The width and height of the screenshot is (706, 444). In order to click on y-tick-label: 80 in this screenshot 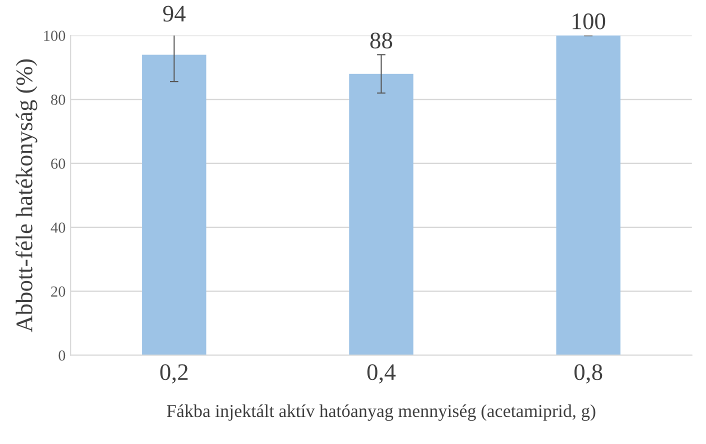, I will do `click(58, 99)`.